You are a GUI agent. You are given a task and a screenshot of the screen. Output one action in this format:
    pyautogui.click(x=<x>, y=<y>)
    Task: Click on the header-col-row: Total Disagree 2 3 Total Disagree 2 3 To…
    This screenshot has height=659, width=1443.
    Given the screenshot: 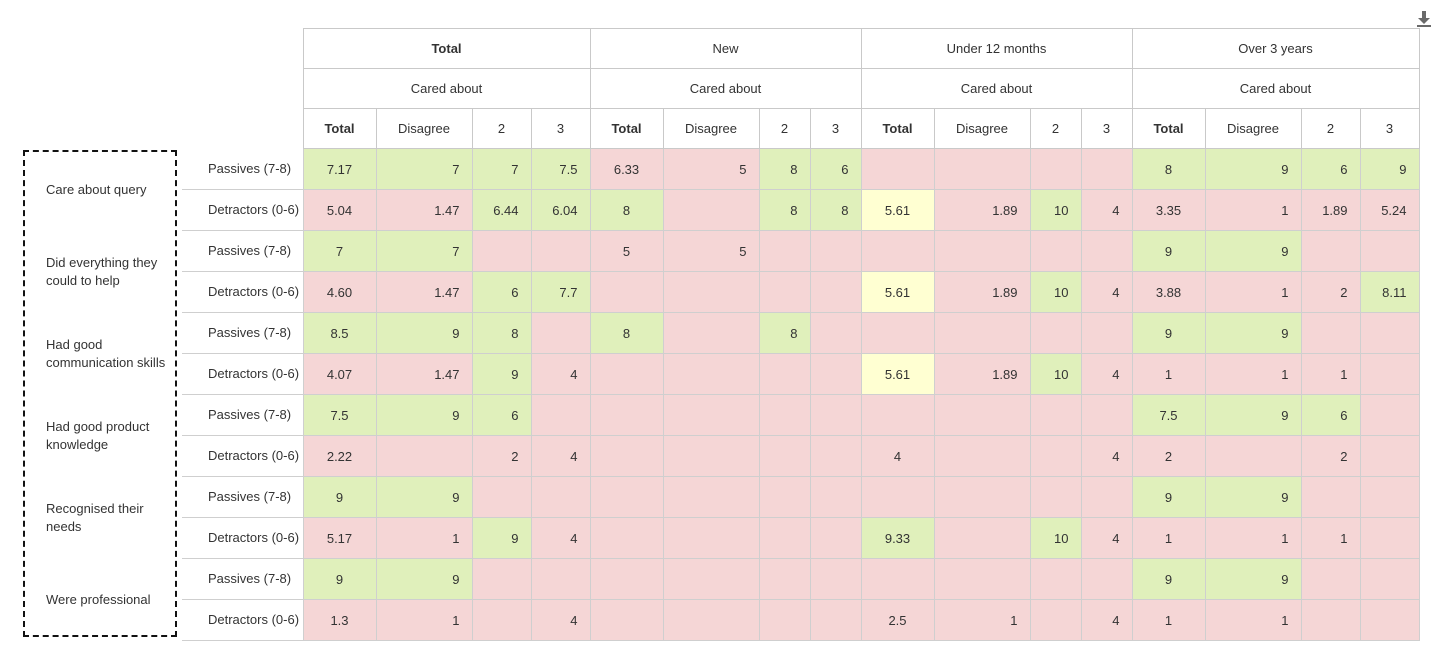 What is the action you would take?
    pyautogui.click(x=721, y=128)
    